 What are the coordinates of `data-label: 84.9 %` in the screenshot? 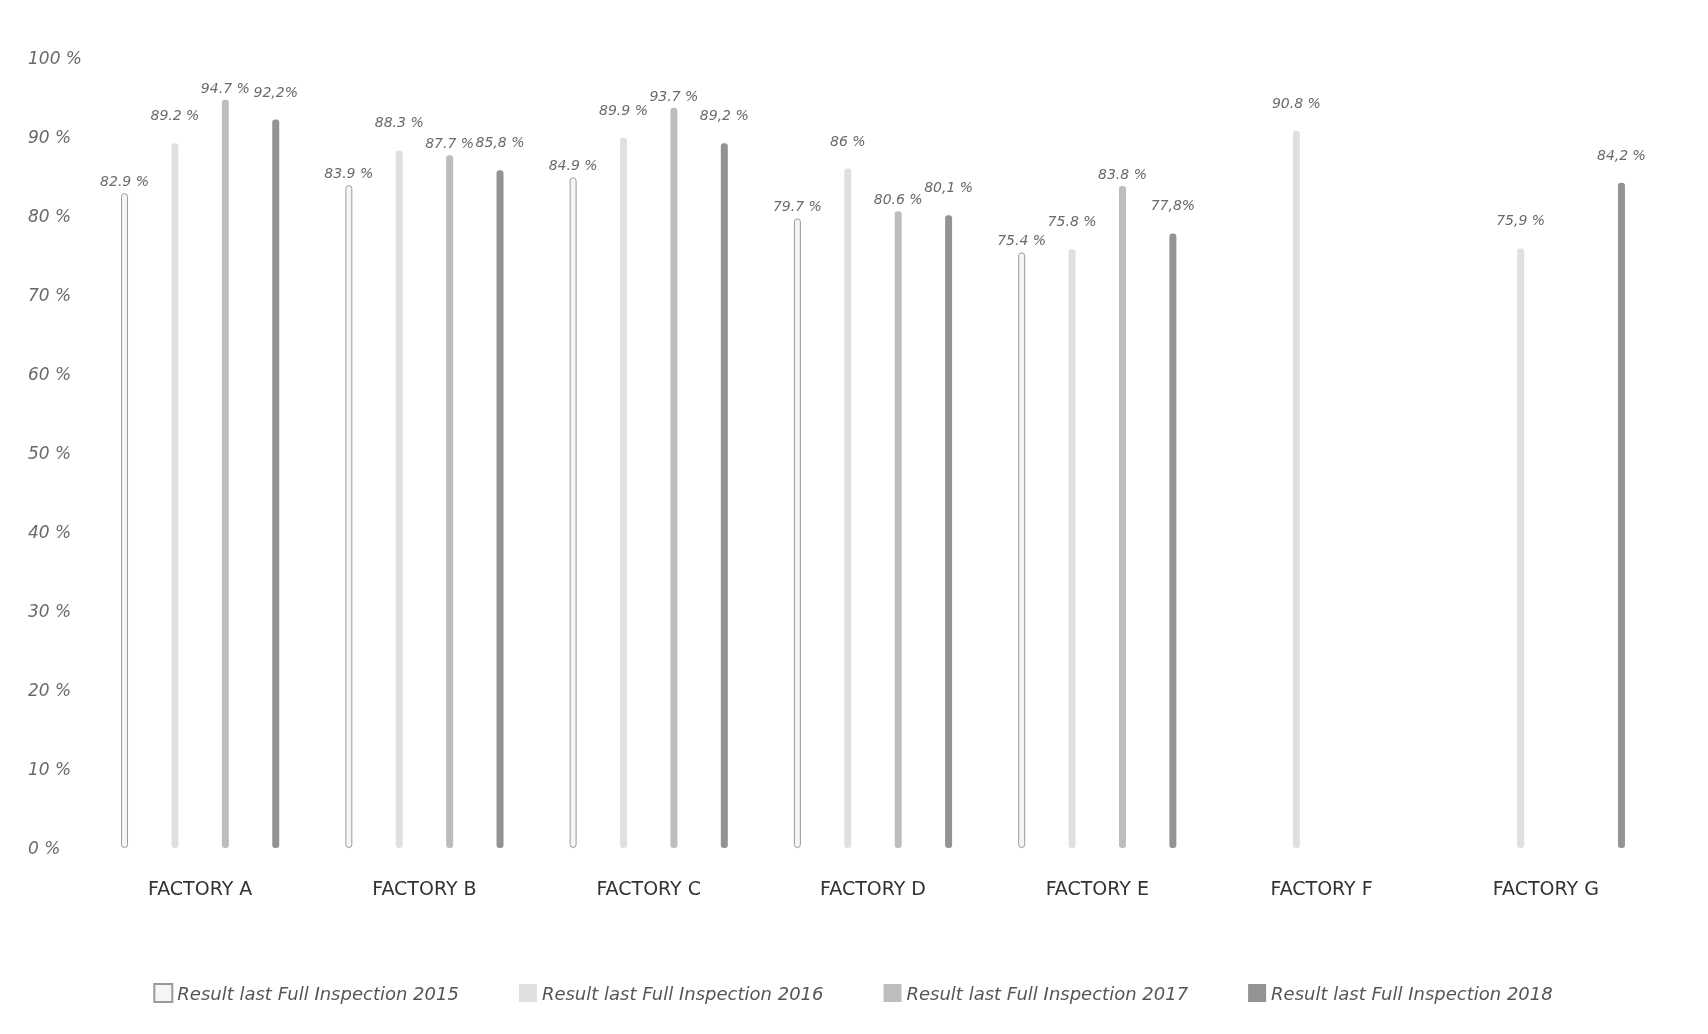 It's located at (573, 165).